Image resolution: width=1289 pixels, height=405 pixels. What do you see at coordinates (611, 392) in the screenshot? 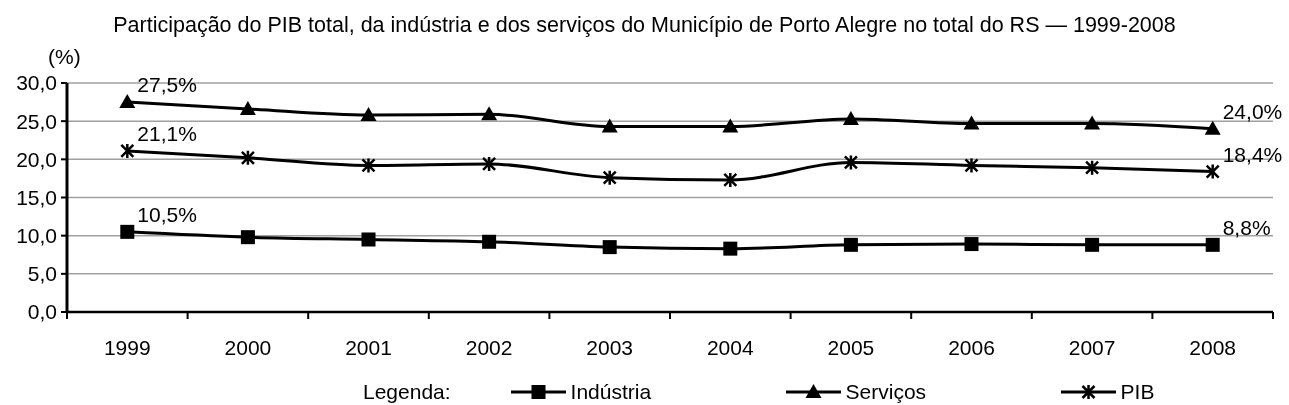
I see `legend-label: Indústria` at bounding box center [611, 392].